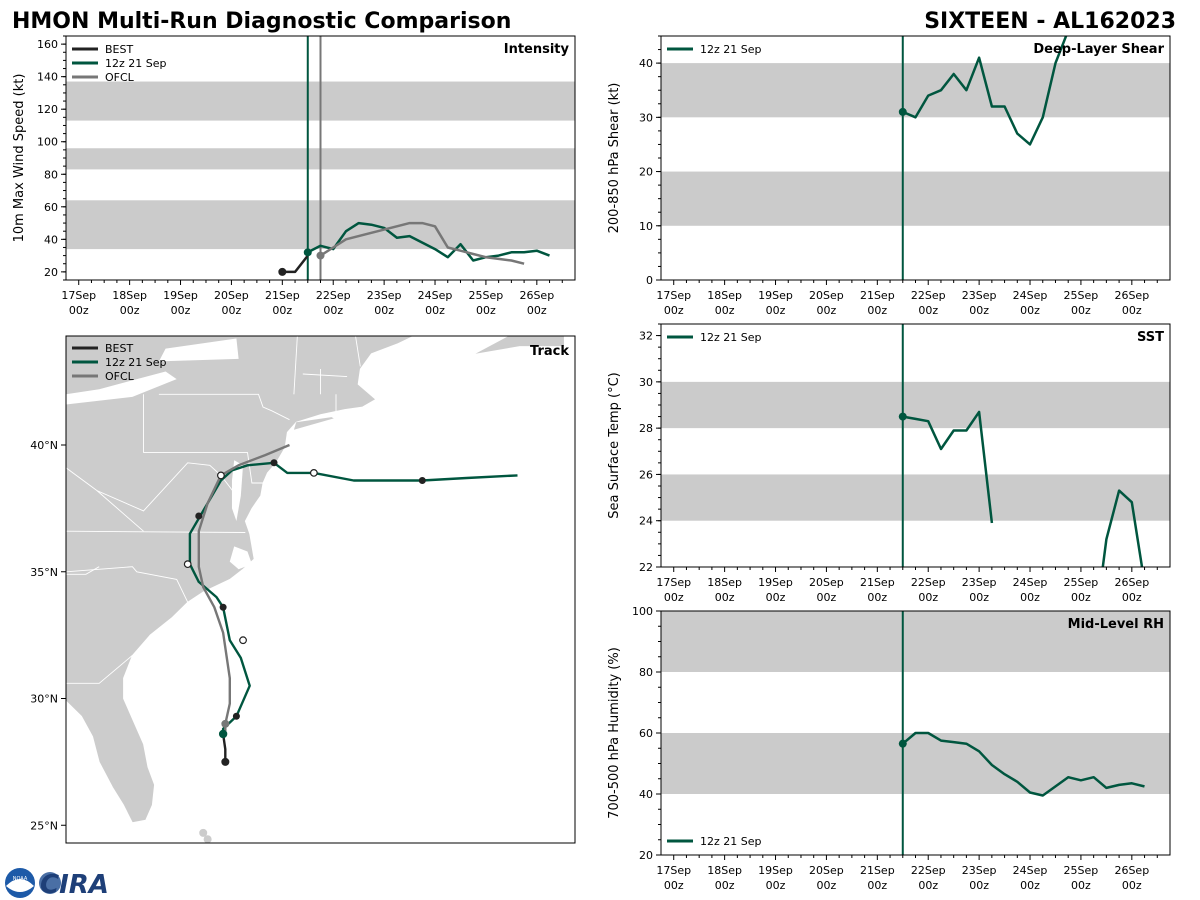  I want to click on intensity-xtick-label-date: 23Sep, so click(384, 295).